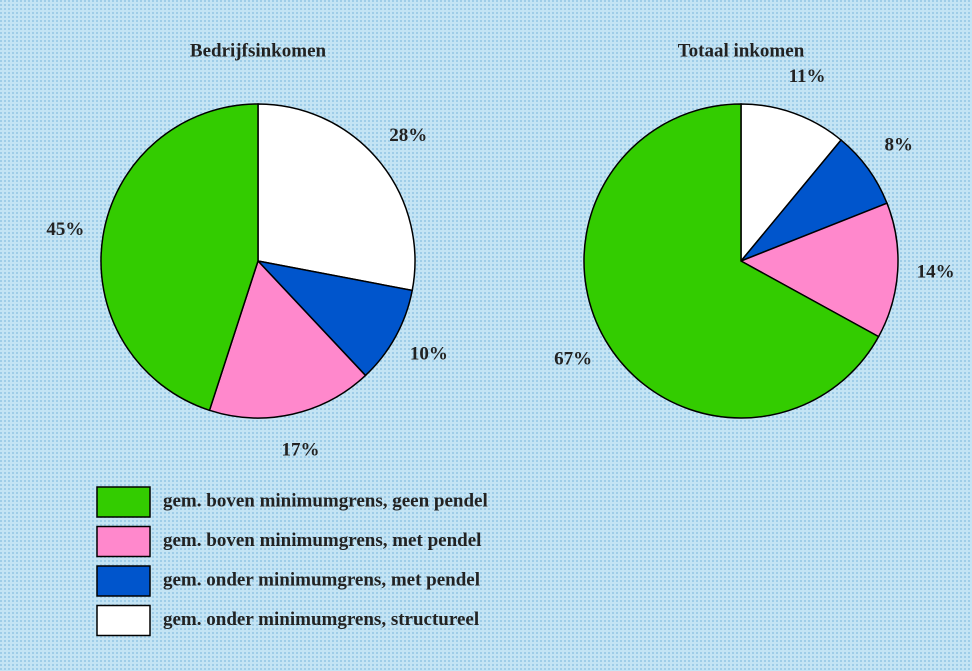  Describe the element at coordinates (429, 353) in the screenshot. I see `data-label: 10%` at that location.